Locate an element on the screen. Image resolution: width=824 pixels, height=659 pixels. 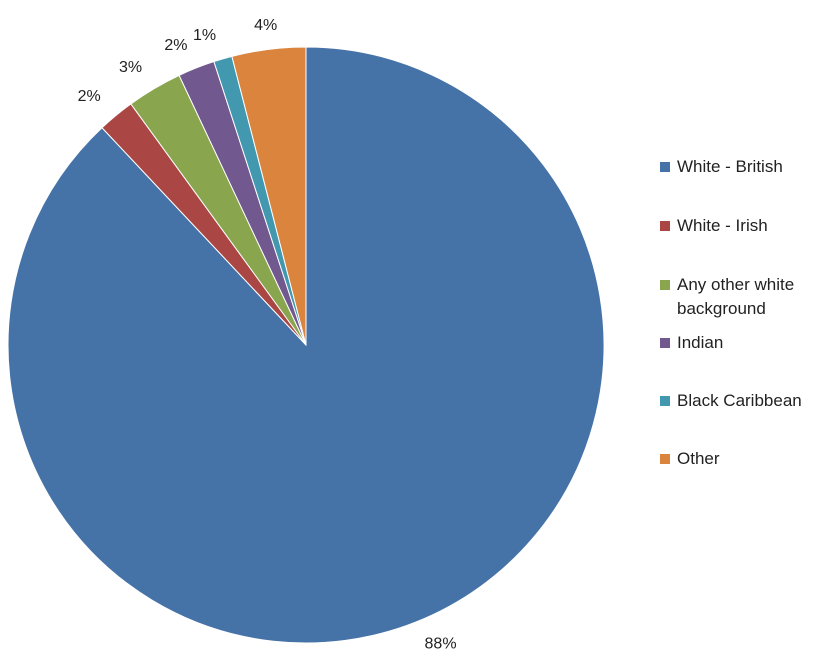
legend-item: Any other white background is located at coordinates (740, 297).